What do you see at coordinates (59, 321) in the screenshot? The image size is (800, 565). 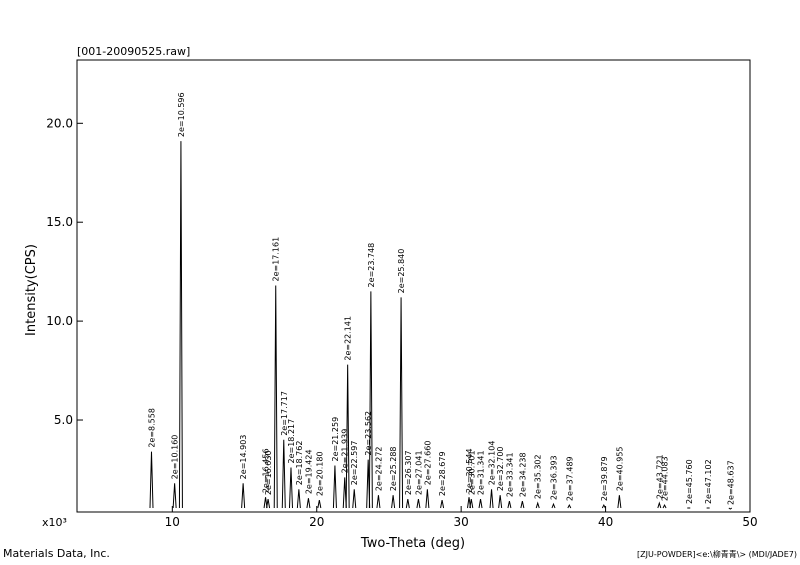 I see `y-tick-label: 10.0` at bounding box center [59, 321].